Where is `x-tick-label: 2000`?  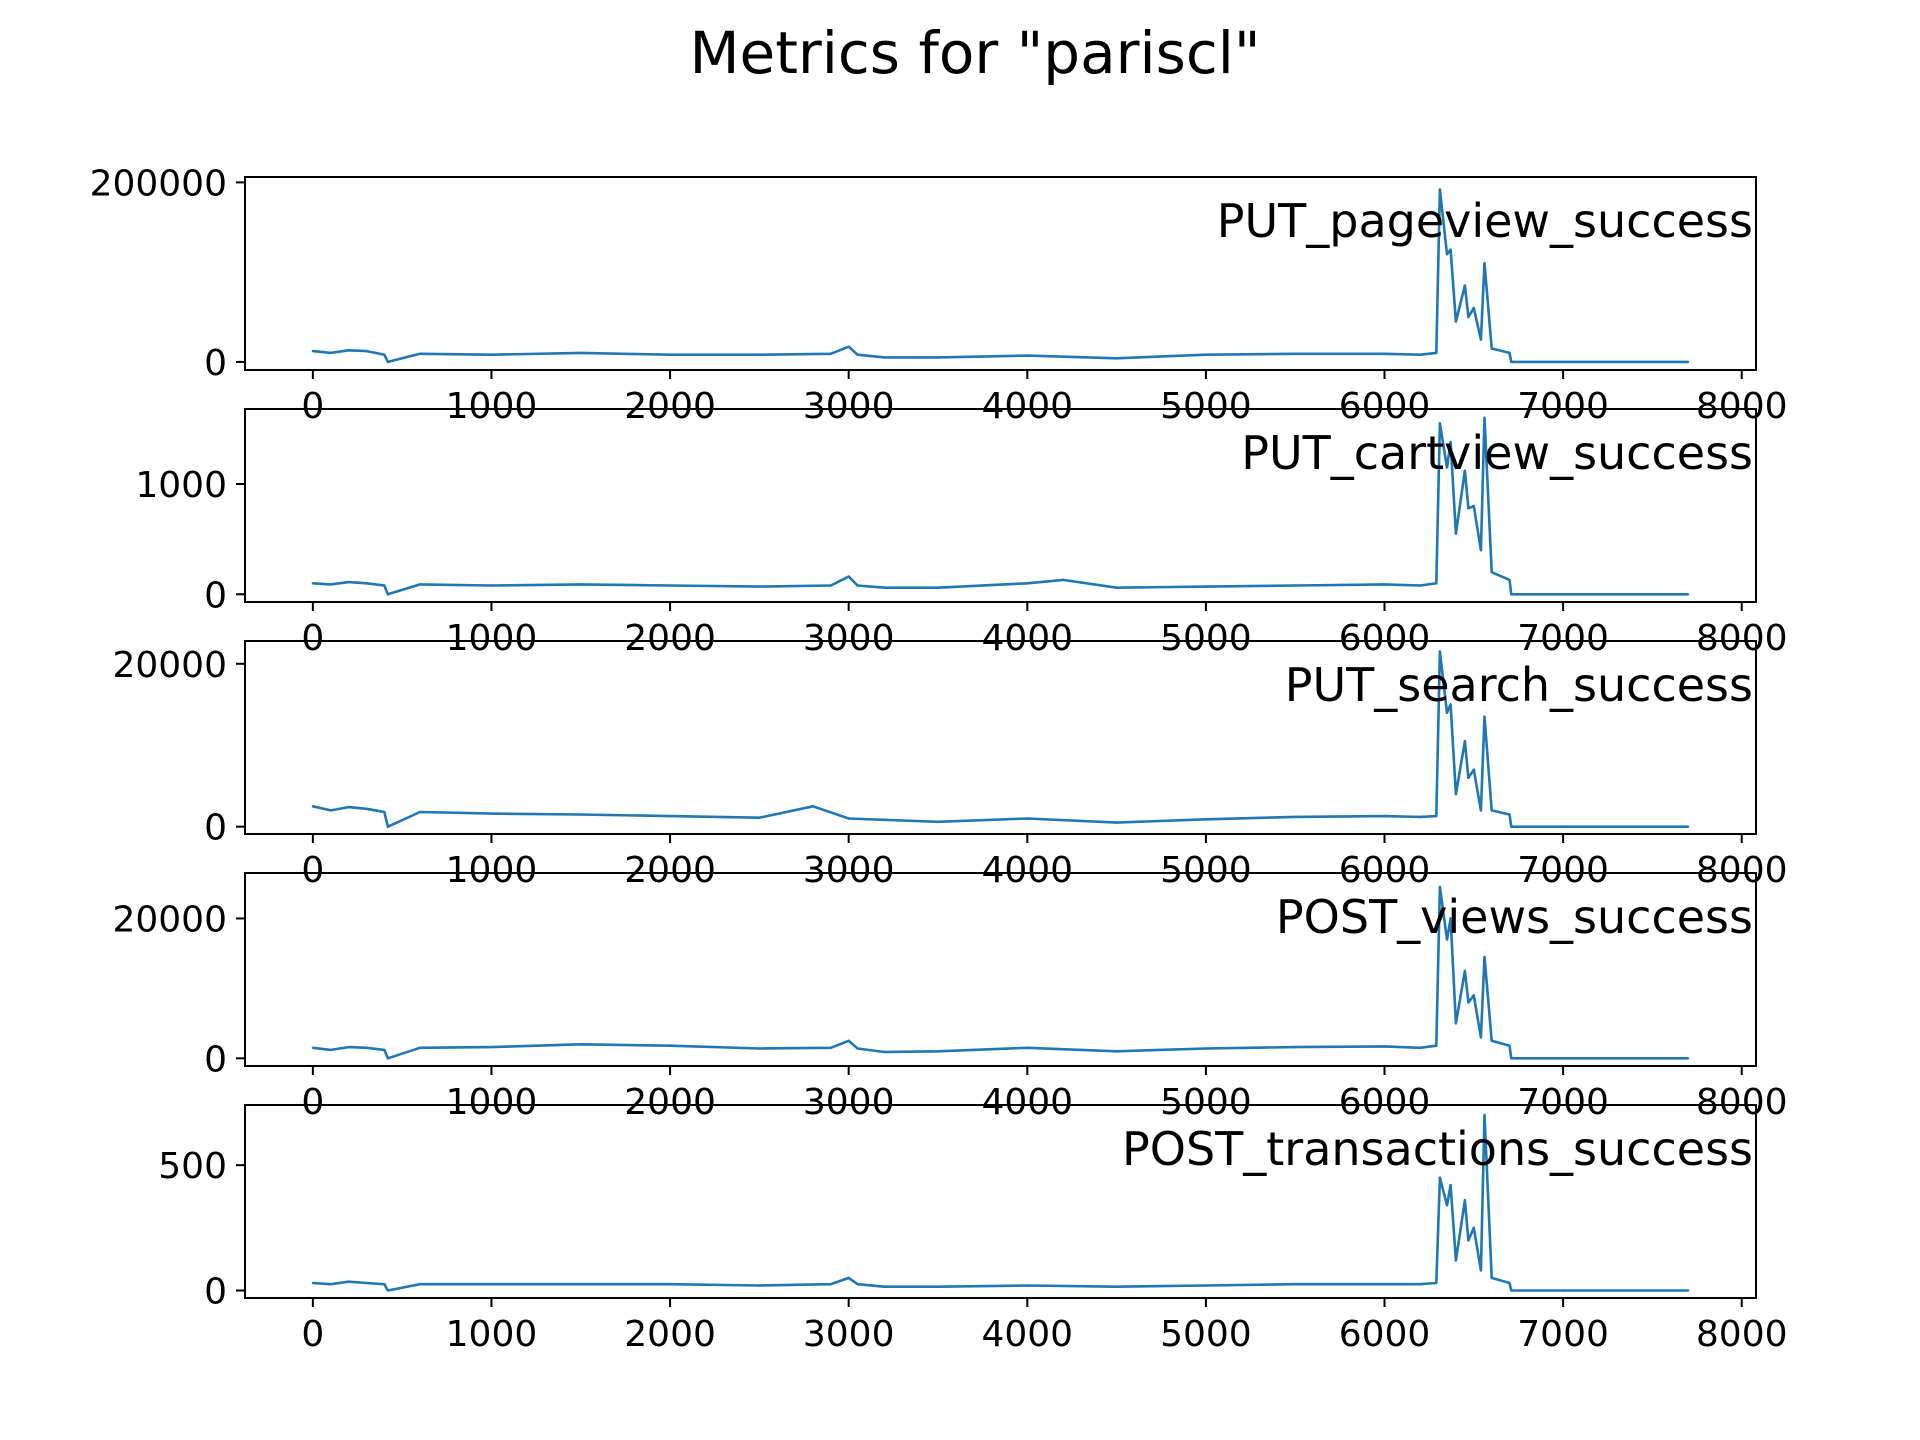 x-tick-label: 2000 is located at coordinates (670, 870).